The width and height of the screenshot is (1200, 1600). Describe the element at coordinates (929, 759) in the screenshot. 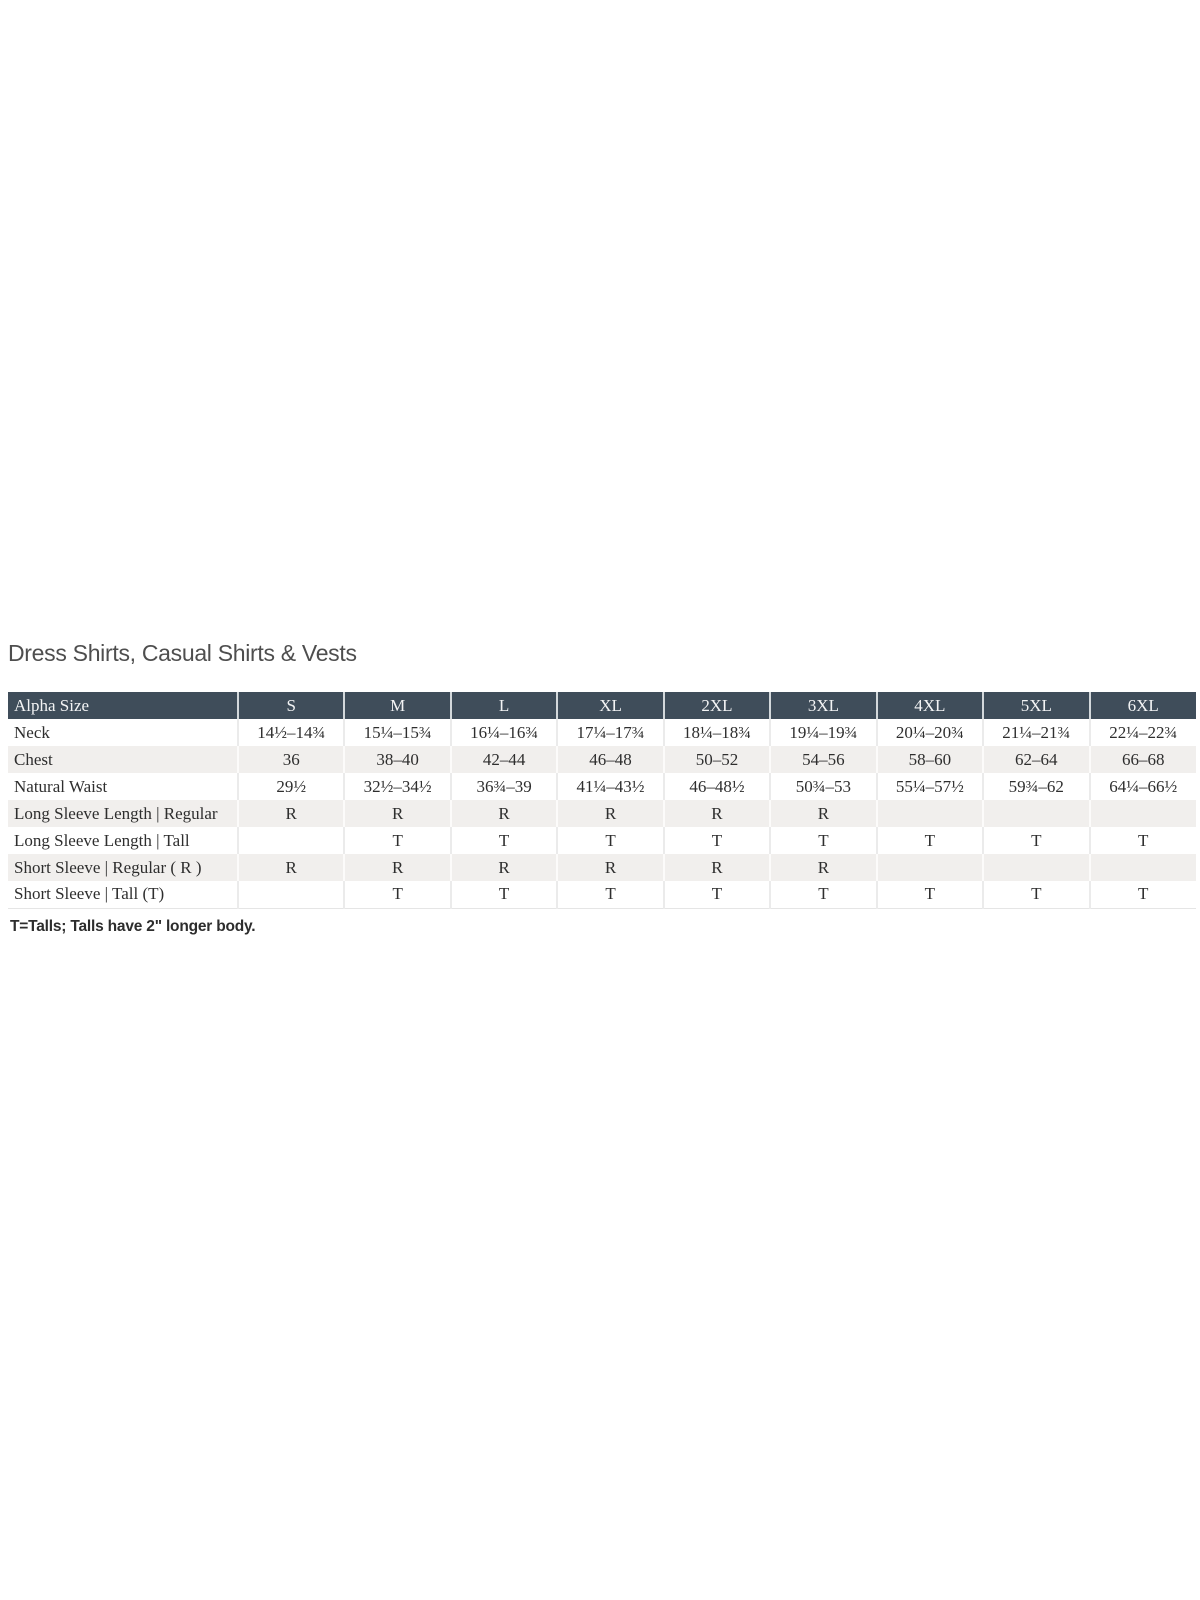

I see `table-cell: 58–60` at that location.